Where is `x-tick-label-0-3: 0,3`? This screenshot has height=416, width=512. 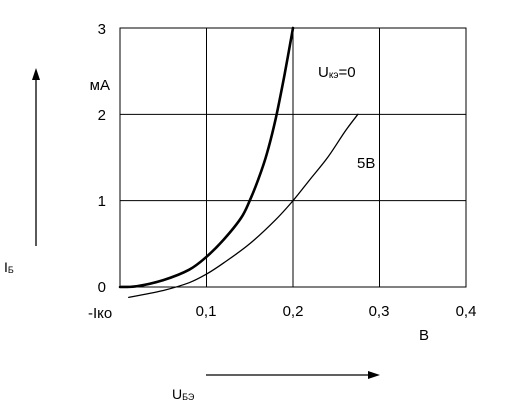
x-tick-label-0-3: 0,3 is located at coordinates (379, 311).